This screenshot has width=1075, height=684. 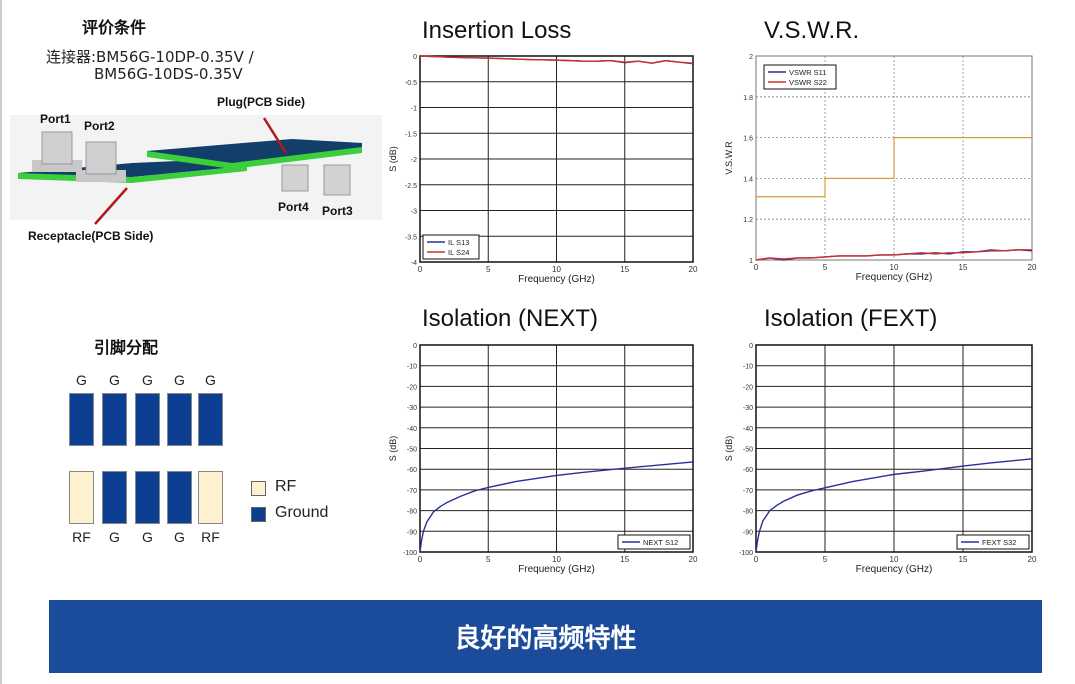 What do you see at coordinates (258, 488) in the screenshot?
I see `legend-rf-swatch` at bounding box center [258, 488].